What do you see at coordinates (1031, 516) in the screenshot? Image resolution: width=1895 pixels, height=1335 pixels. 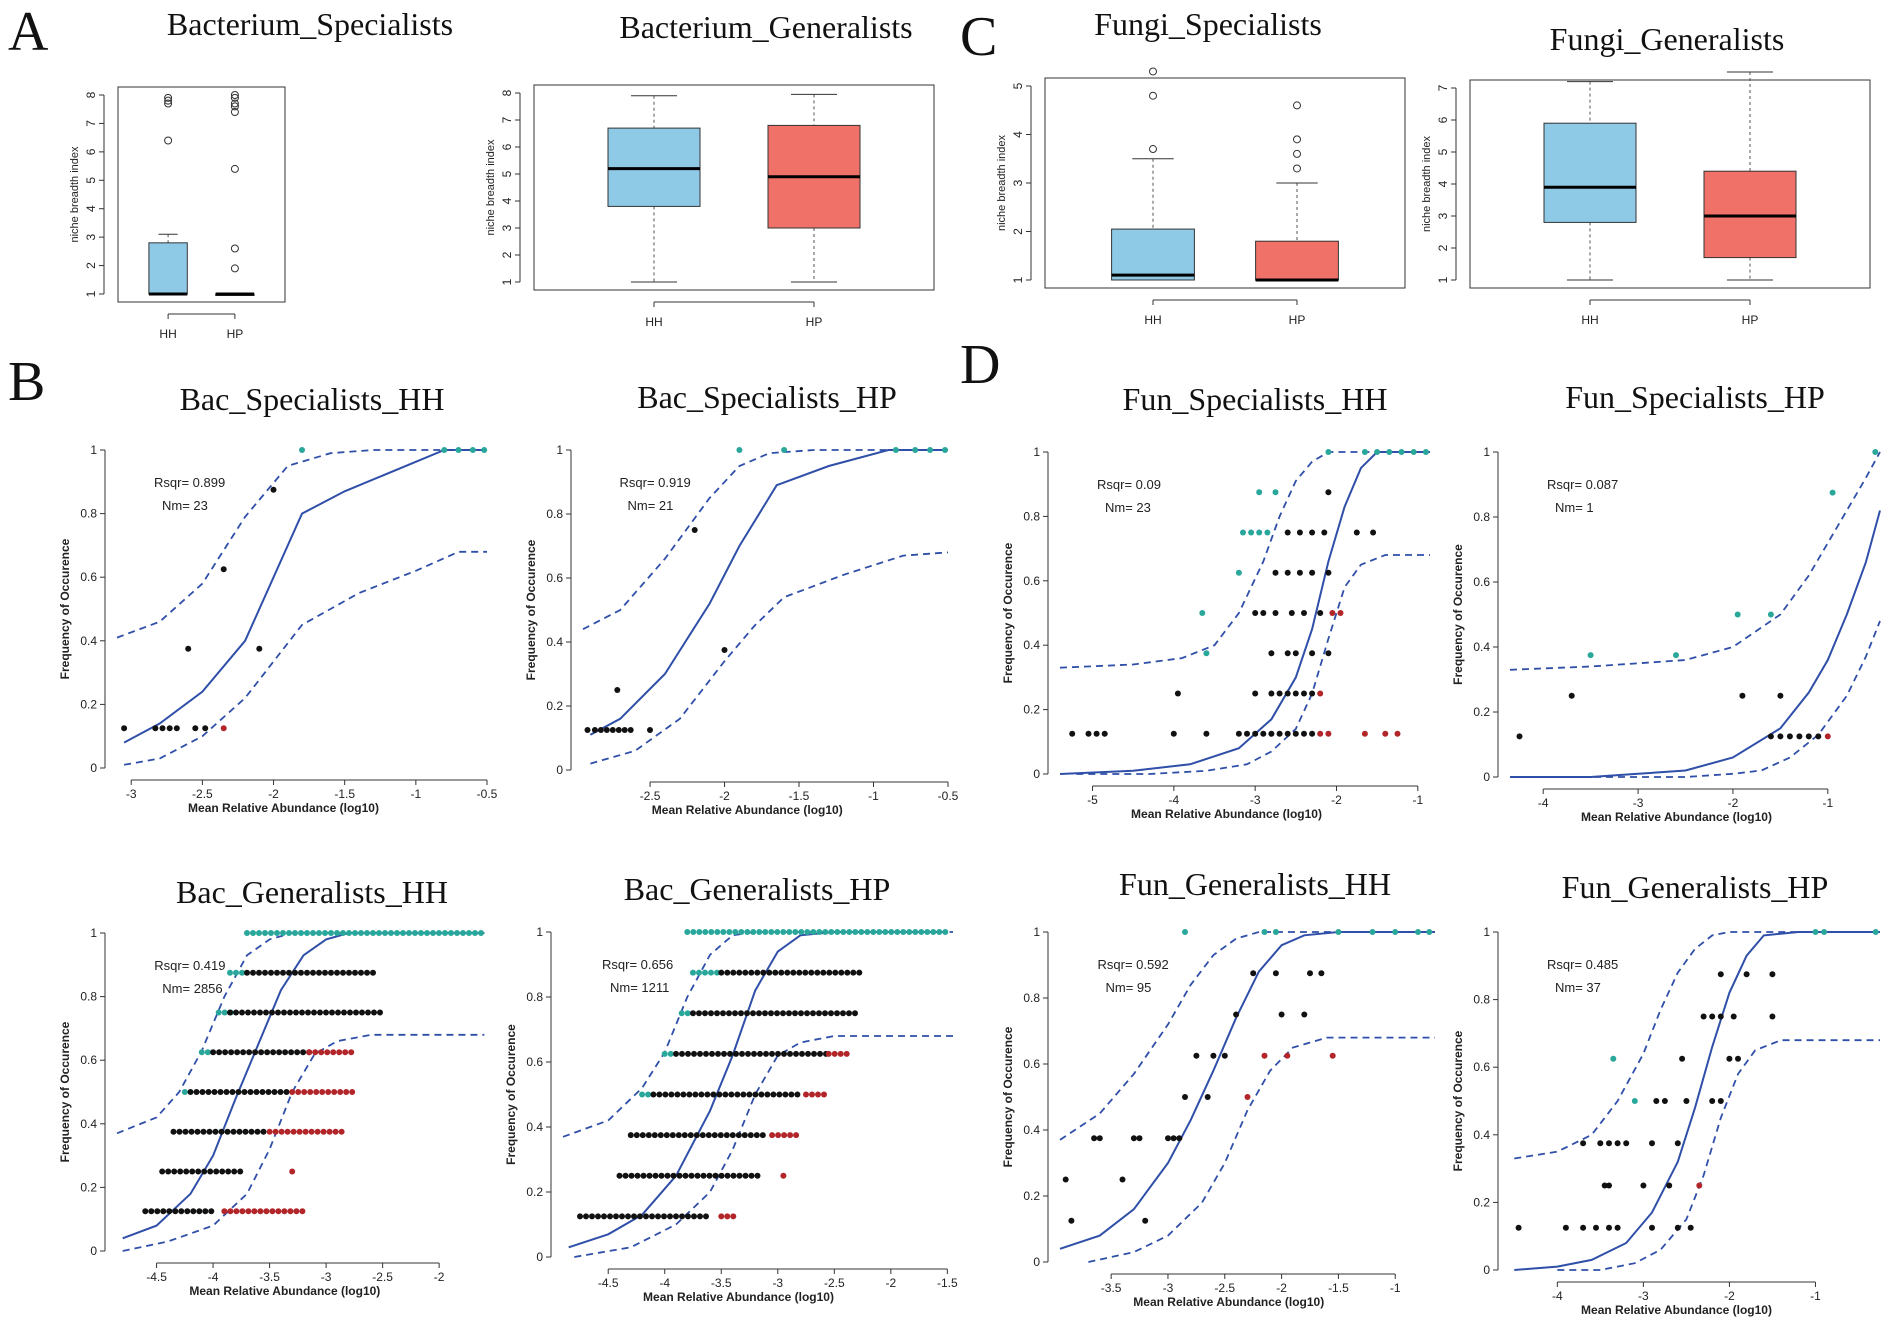 I see `y-tick-label: 0.8` at bounding box center [1031, 516].